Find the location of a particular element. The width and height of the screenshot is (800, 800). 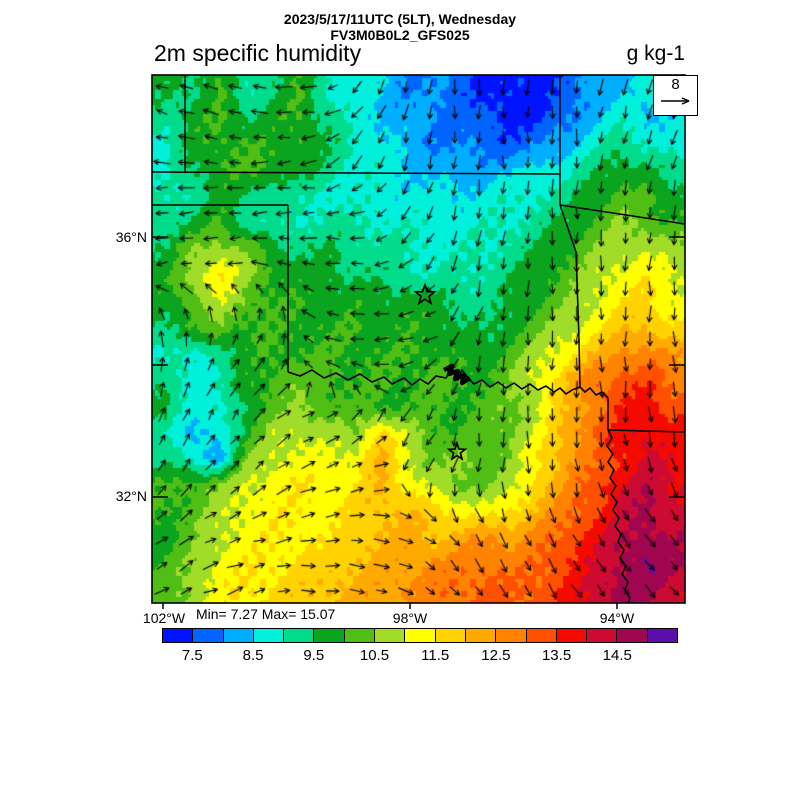

reference-vector-value: 8 is located at coordinates (675, 84).